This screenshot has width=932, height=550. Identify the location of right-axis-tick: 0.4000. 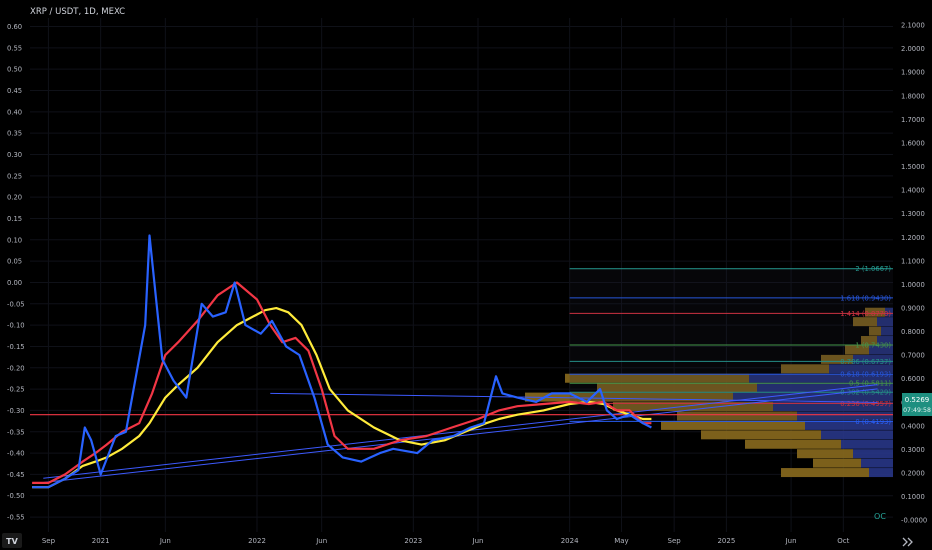
(913, 426).